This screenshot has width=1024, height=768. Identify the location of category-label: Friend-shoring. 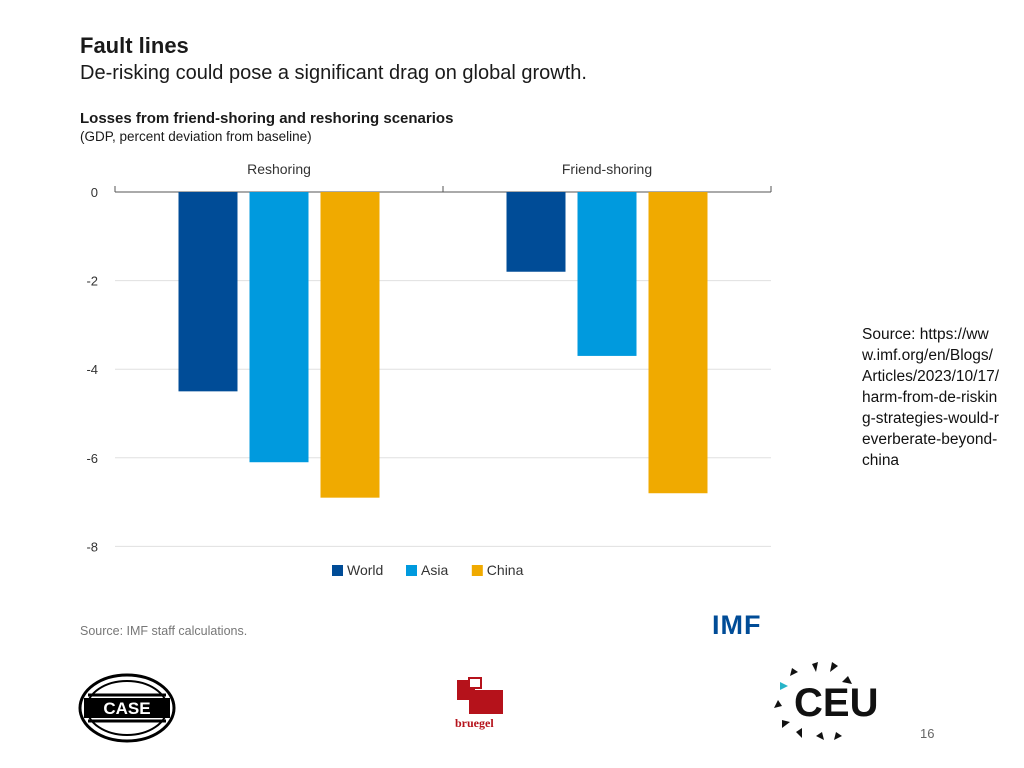
(607, 169).